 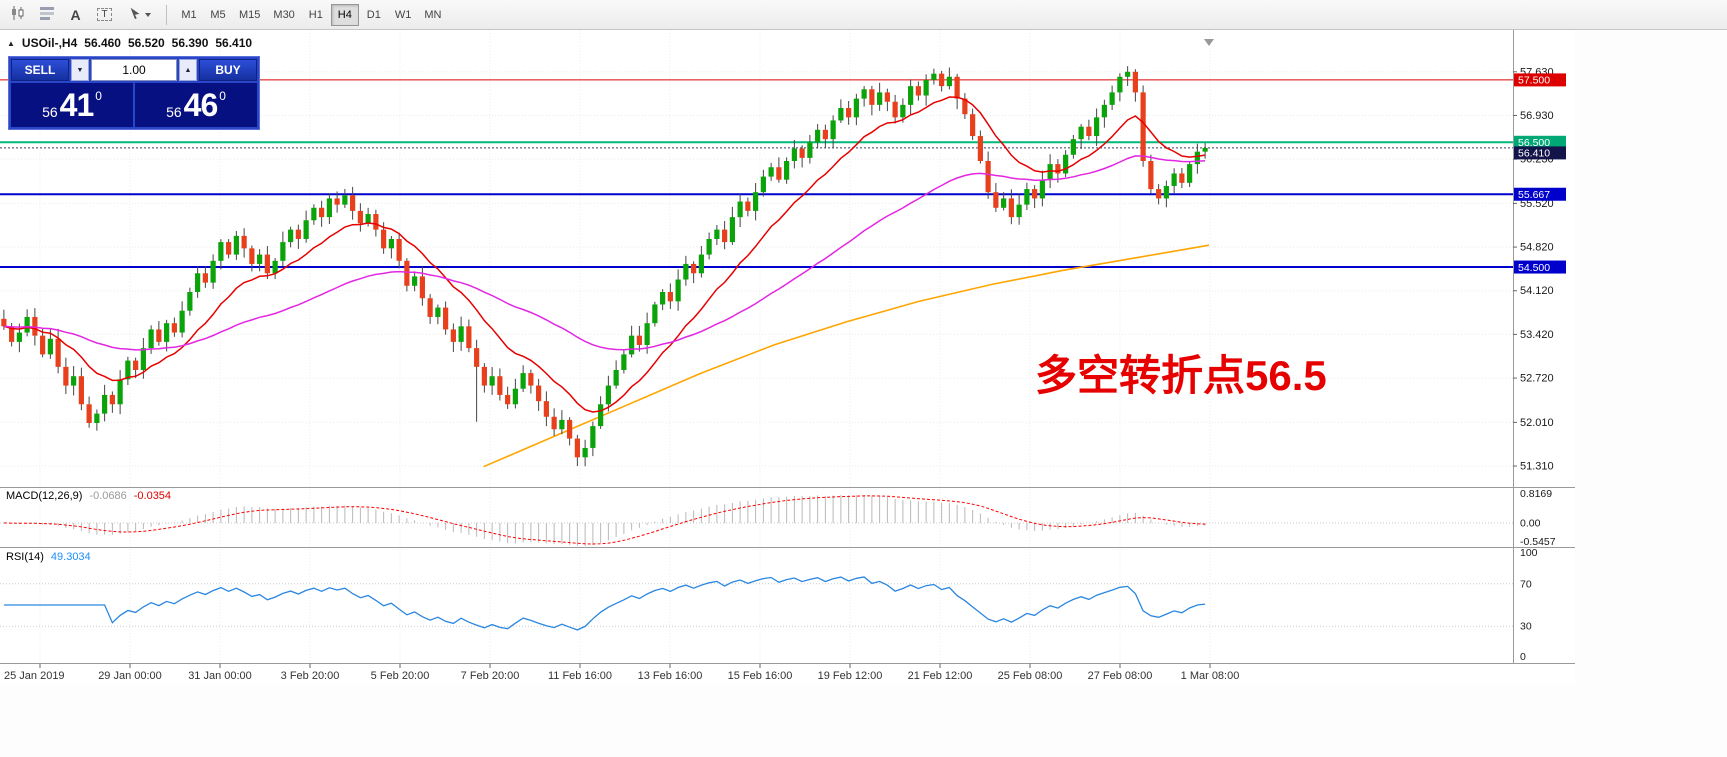 I want to click on one-click-trading-panel: SELL ▼ ▲ BUY 56 41 0 56 46 0, so click(x=134, y=93).